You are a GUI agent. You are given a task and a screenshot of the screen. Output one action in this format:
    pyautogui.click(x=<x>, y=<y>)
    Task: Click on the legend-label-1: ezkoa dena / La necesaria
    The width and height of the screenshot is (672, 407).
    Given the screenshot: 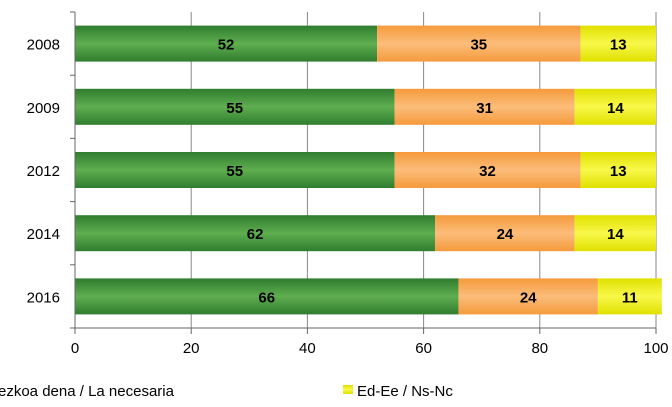 What is the action you would take?
    pyautogui.click(x=87, y=391)
    